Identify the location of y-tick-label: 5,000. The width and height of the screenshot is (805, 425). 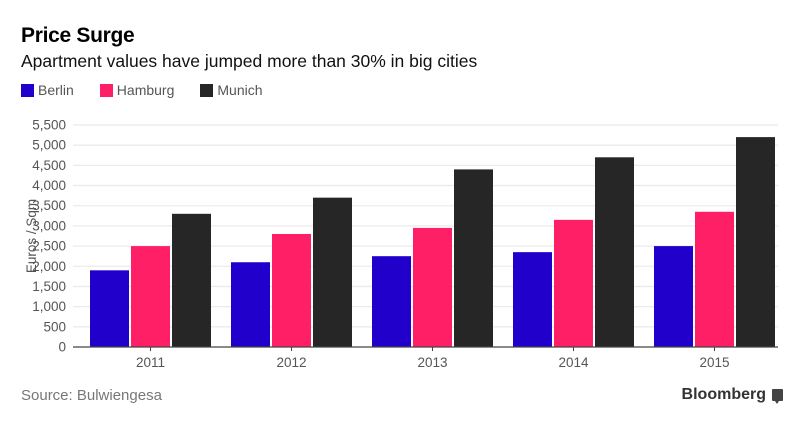
(49, 145).